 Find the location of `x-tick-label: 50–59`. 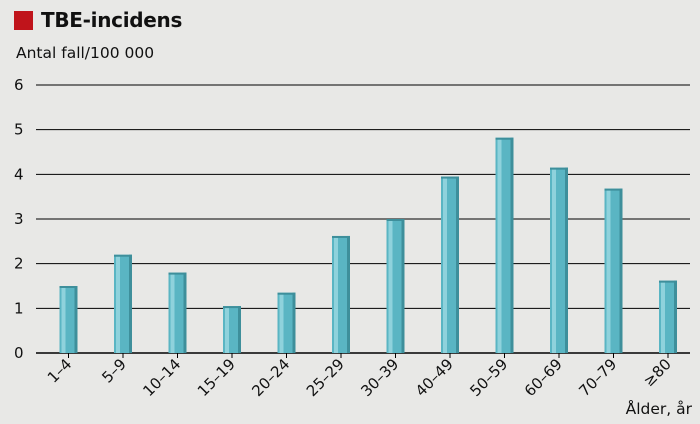

x-tick-label: 50–59 is located at coordinates (488, 377).